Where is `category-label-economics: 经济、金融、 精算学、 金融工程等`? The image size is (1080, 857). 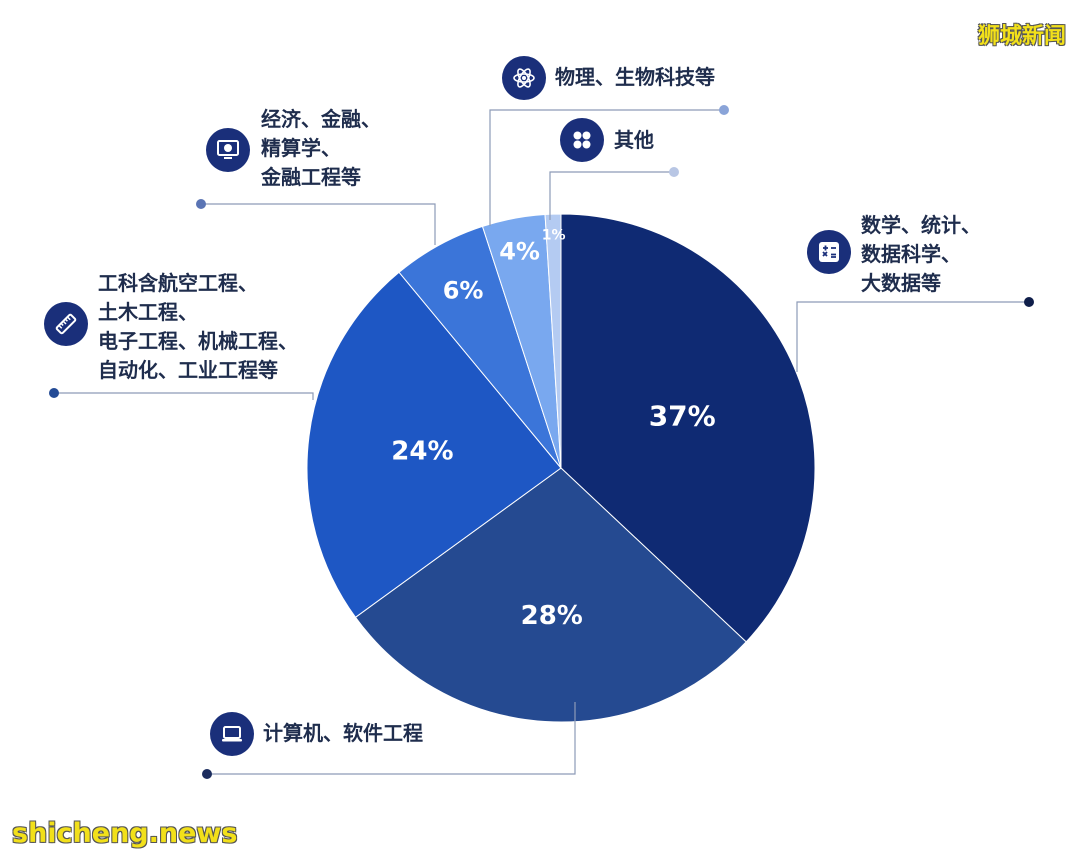 category-label-economics: 经济、金融、 精算学、 金融工程等 is located at coordinates (321, 148).